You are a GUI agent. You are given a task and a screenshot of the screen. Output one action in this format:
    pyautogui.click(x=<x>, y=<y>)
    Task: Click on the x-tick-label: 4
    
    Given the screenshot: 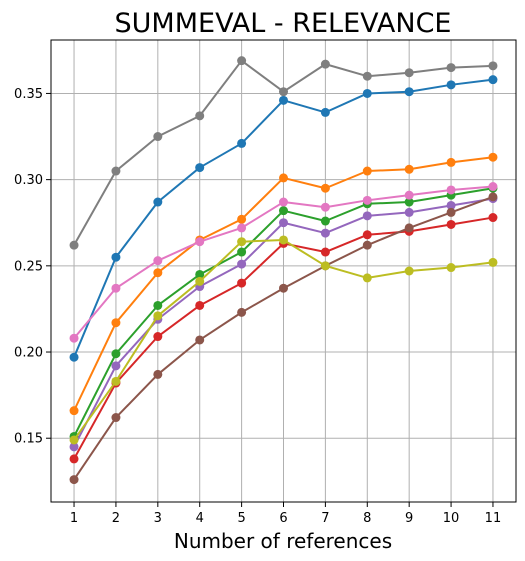 What is the action you would take?
    pyautogui.click(x=200, y=518)
    